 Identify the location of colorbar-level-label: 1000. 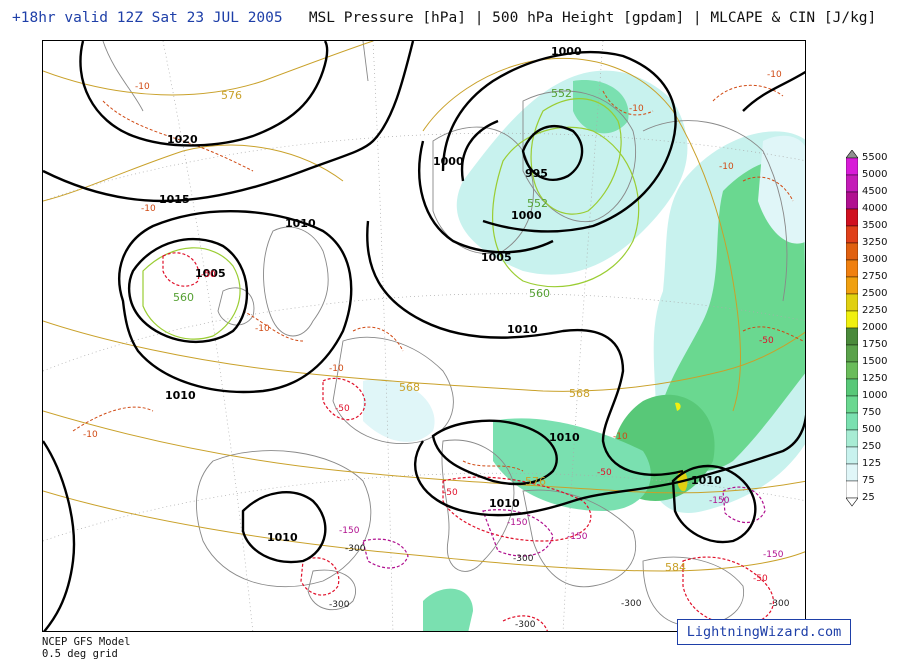
(875, 395).